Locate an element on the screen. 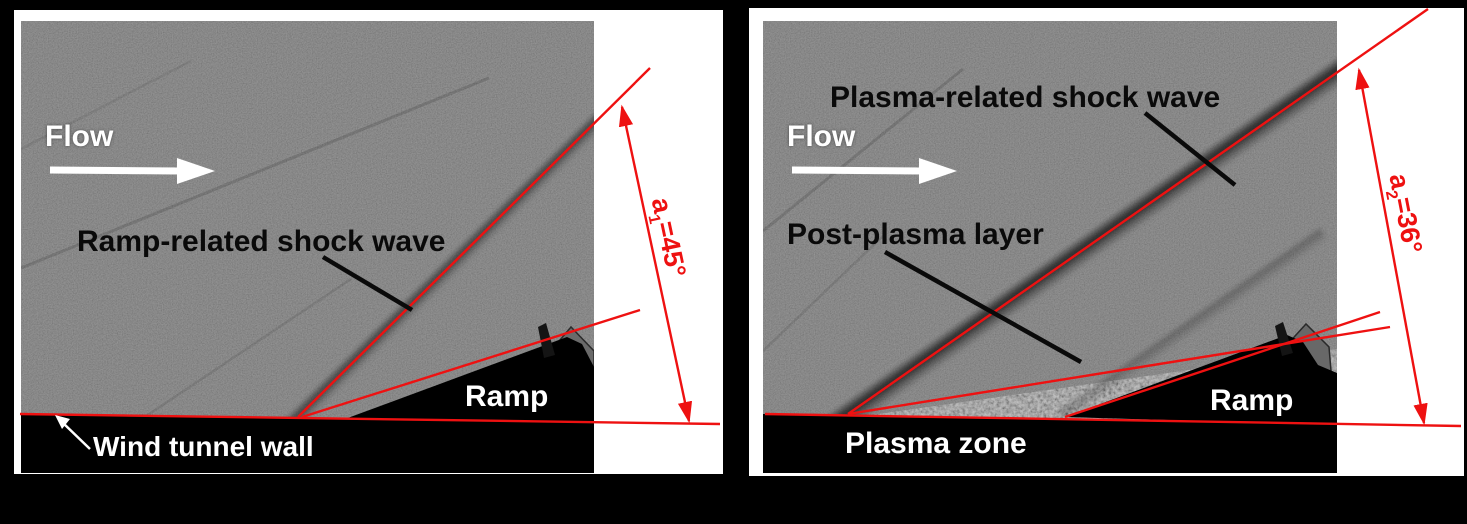 Image resolution: width=1467 pixels, height=524 pixels. plasma-zone-wall-silhouette is located at coordinates (1050, 443).